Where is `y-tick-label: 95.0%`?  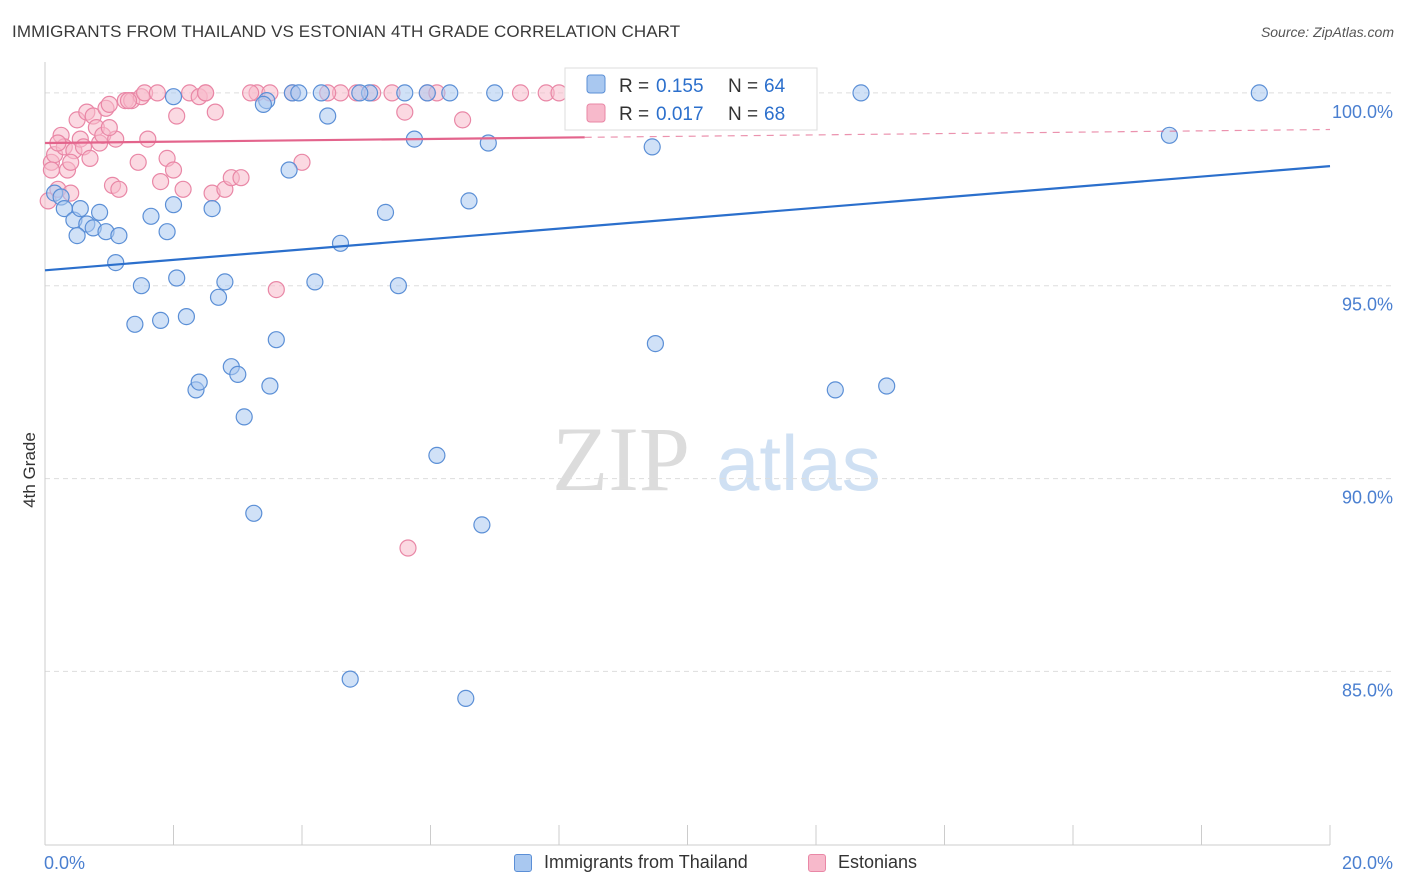 y-tick-label: 95.0% is located at coordinates (1367, 305).